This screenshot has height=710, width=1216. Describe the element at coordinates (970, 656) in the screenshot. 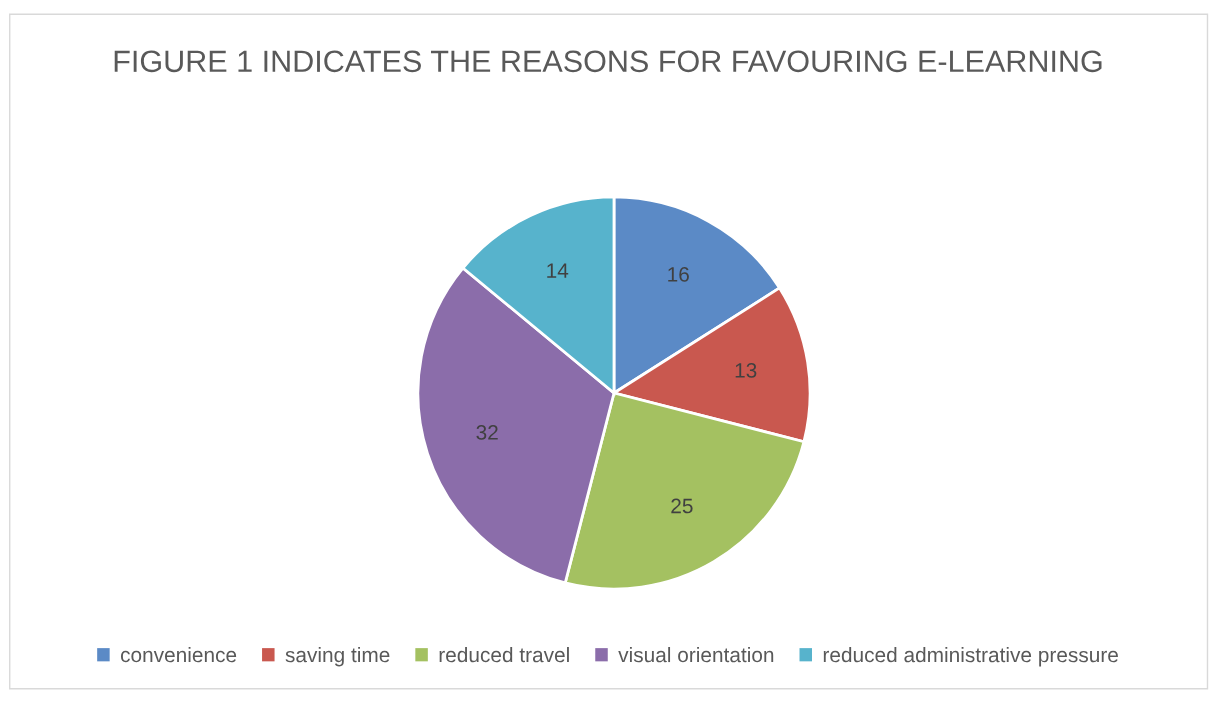

I see `legend-label: reduced administrative pressure` at that location.